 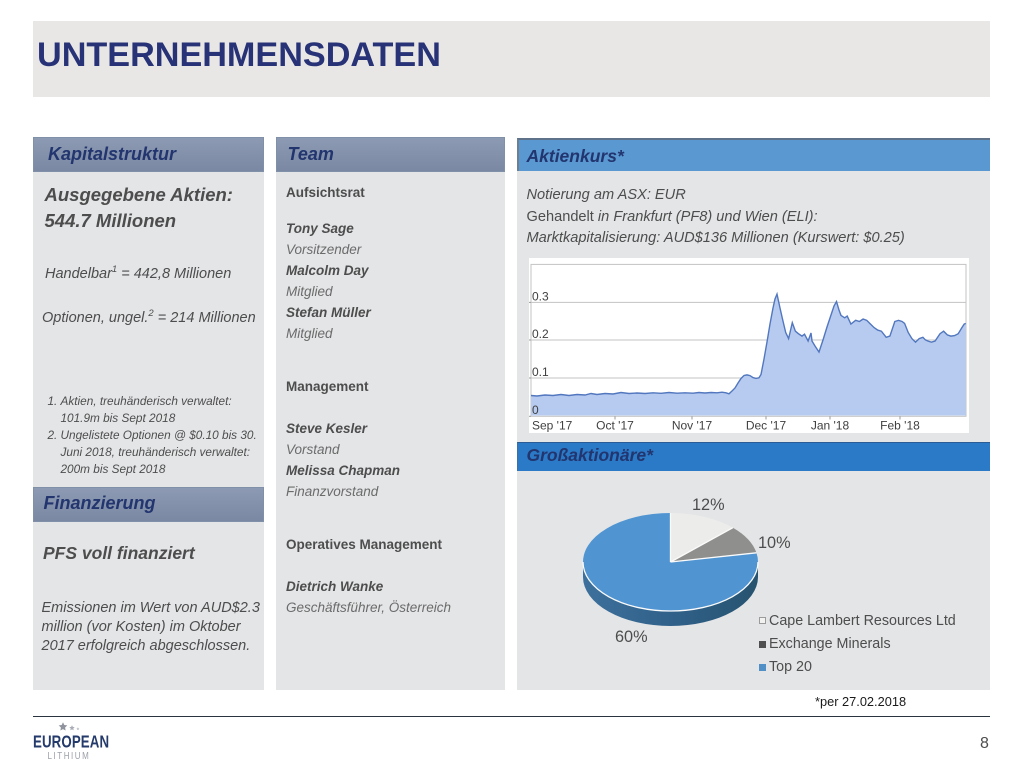 I want to click on svg-text: 0.2, so click(x=540, y=334).